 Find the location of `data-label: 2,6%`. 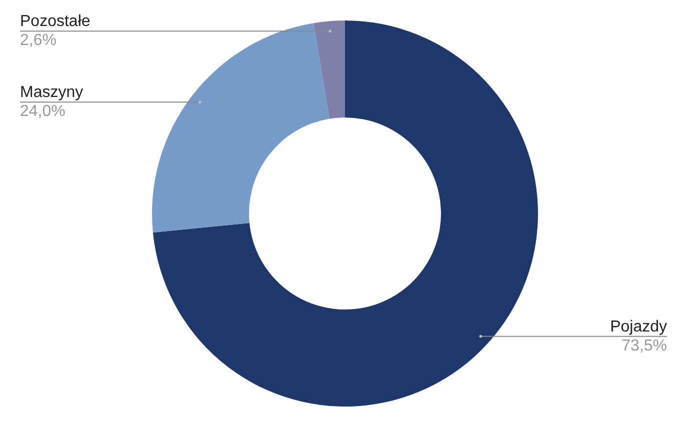

data-label: 2,6% is located at coordinates (38, 41).